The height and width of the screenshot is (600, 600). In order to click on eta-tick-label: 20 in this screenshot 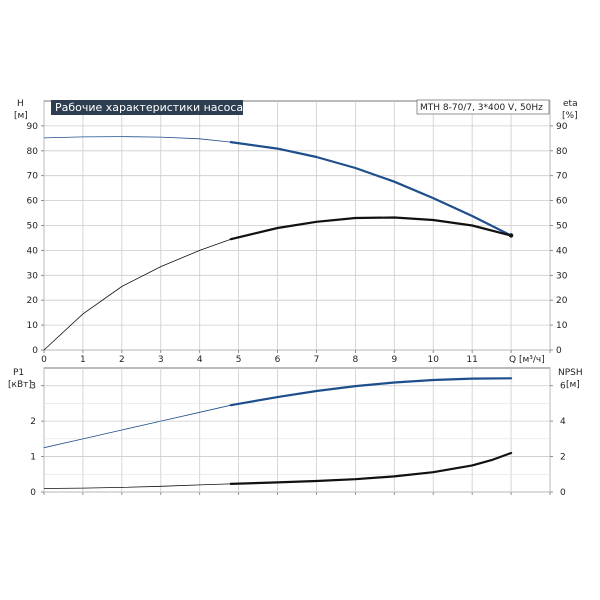, I will do `click(562, 301)`.